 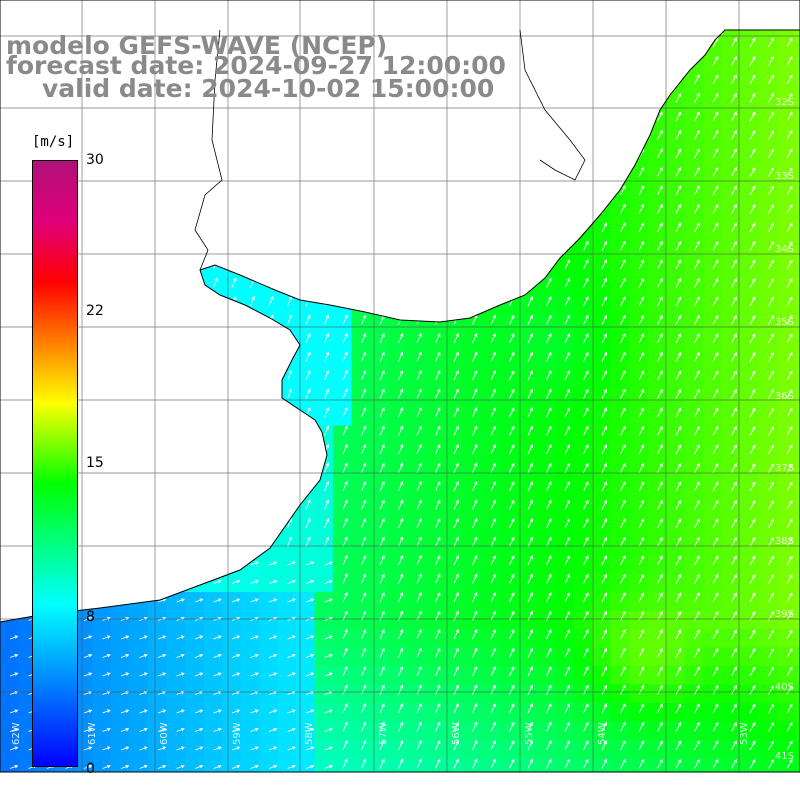 I want to click on lon-label: 55W, so click(x=529, y=733).